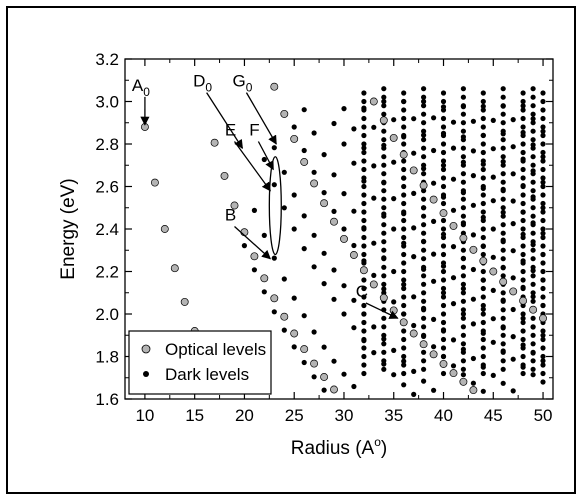 The width and height of the screenshot is (585, 502). I want to click on y-tick-label: 1.6, so click(107, 399).